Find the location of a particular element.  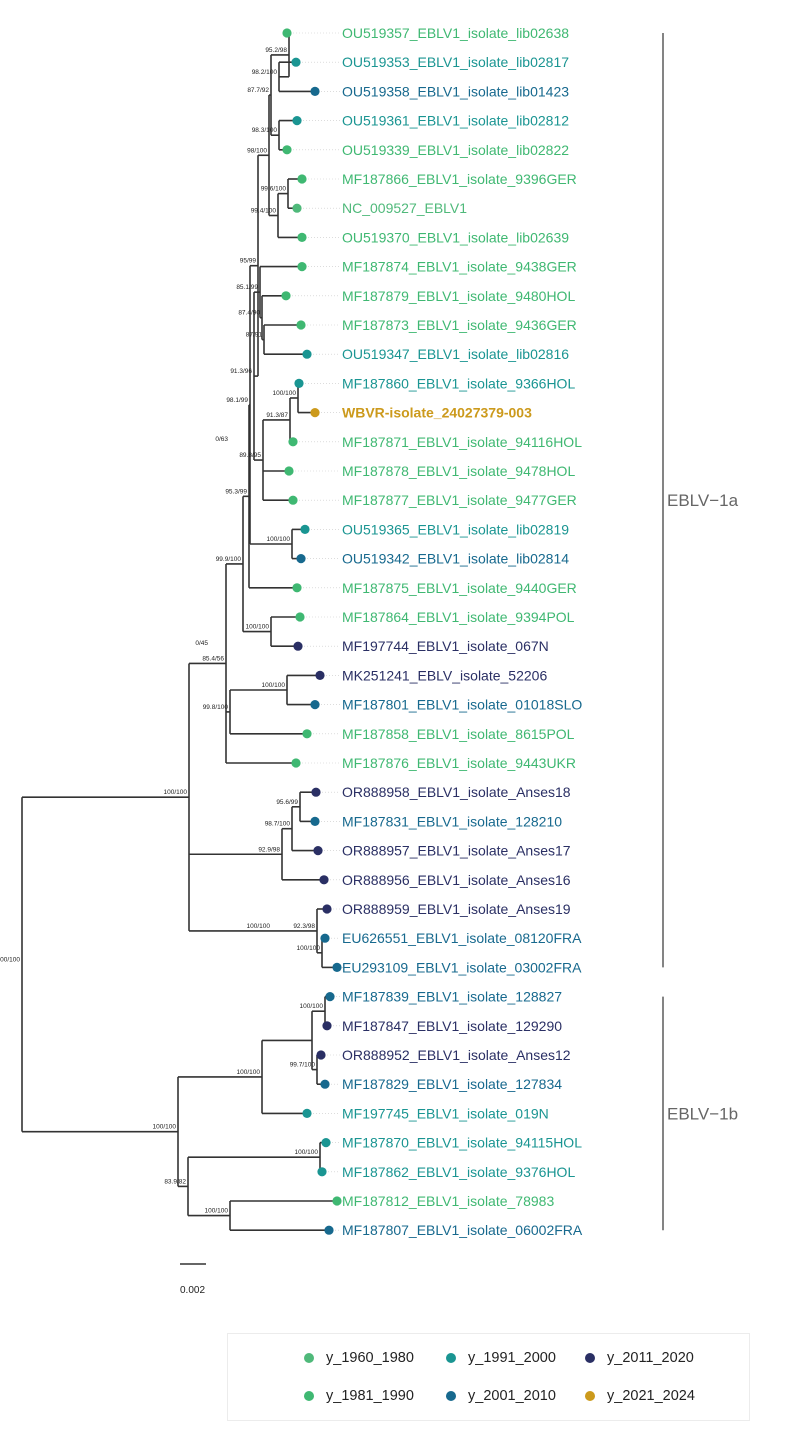

tip-label: MF187873_EBLV1_isolate_9436GER is located at coordinates (459, 325).